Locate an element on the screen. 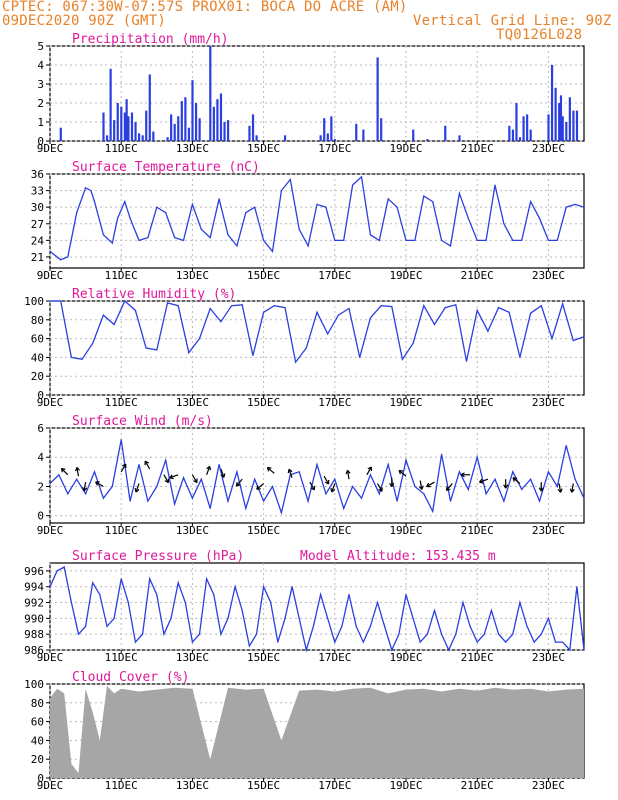 This screenshot has width=618, height=800. y-tick-label: 20 is located at coordinates (37, 376).